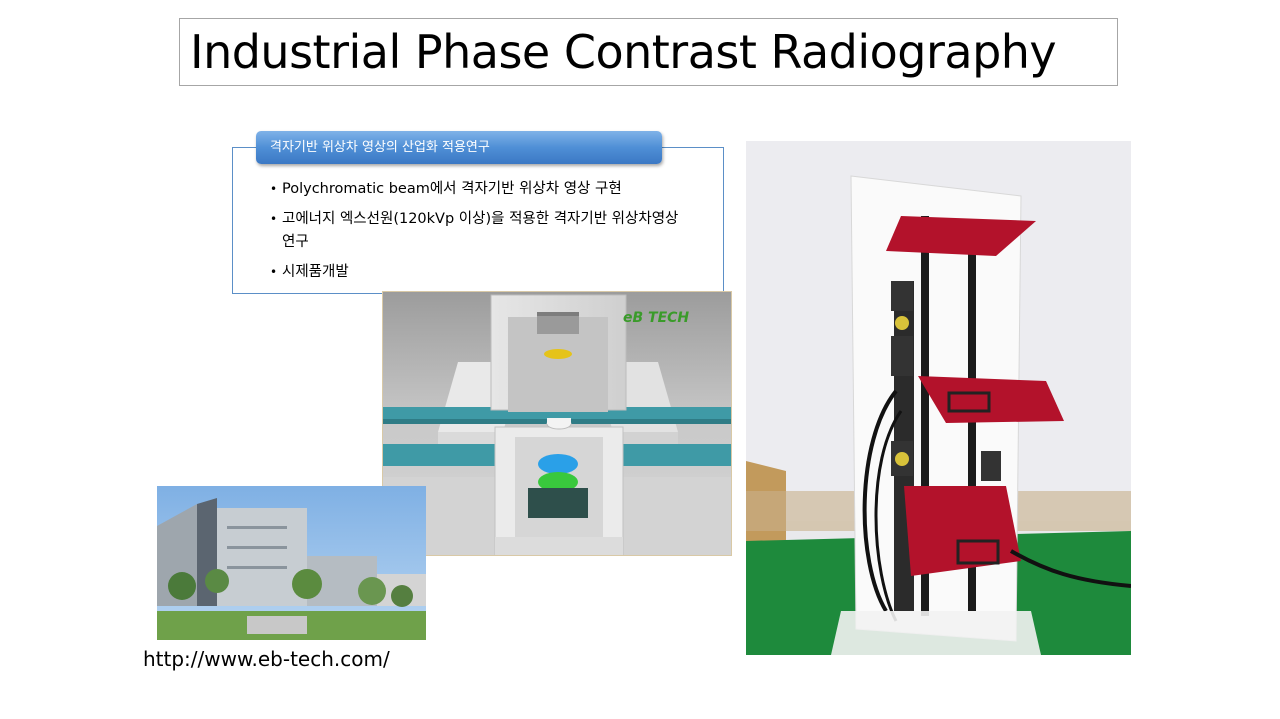  Describe the element at coordinates (315, 272) in the screenshot. I see `bullet-text: 시제품개발` at that location.